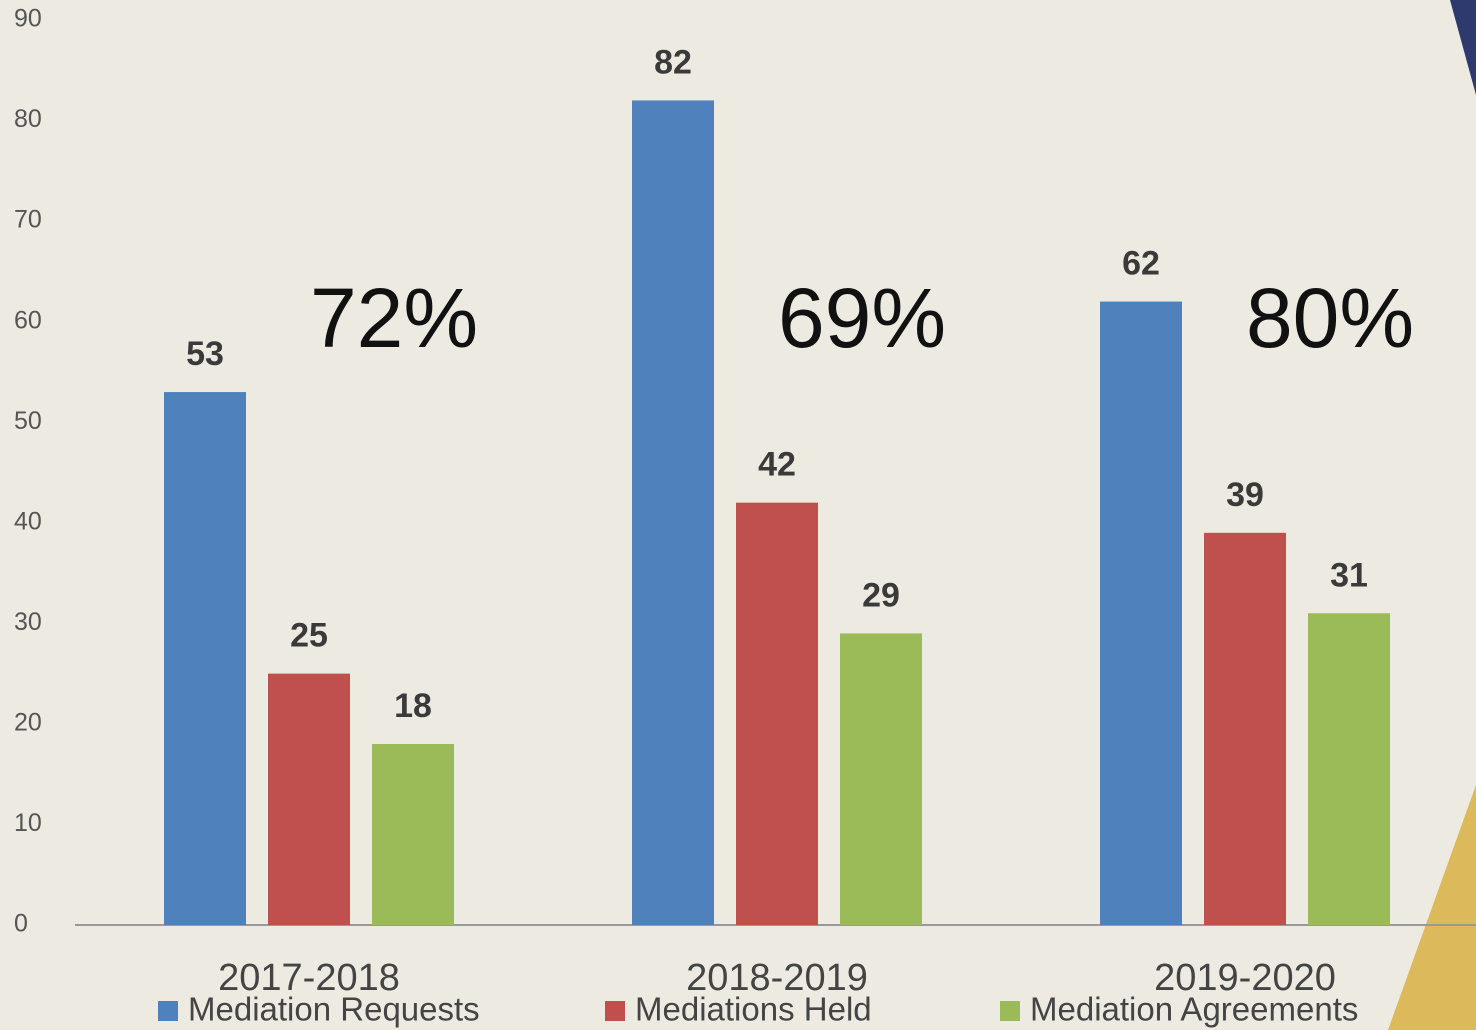 The image size is (1476, 1030). What do you see at coordinates (28, 722) in the screenshot?
I see `y-tick-label: 20` at bounding box center [28, 722].